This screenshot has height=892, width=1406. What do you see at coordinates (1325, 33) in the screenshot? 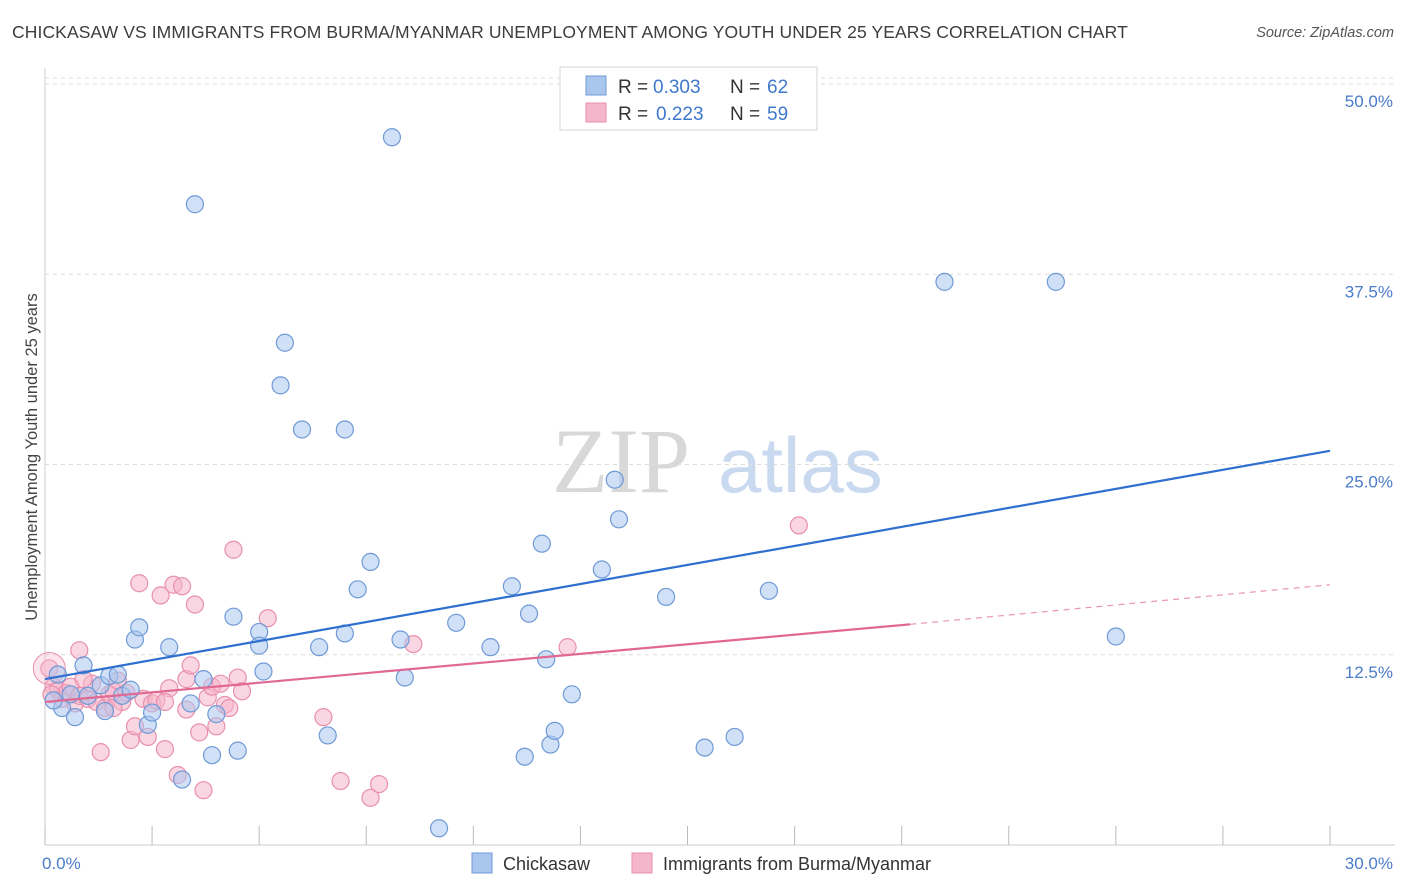
I see `source-credit: Source: ZipAtlas.com` at bounding box center [1325, 33].